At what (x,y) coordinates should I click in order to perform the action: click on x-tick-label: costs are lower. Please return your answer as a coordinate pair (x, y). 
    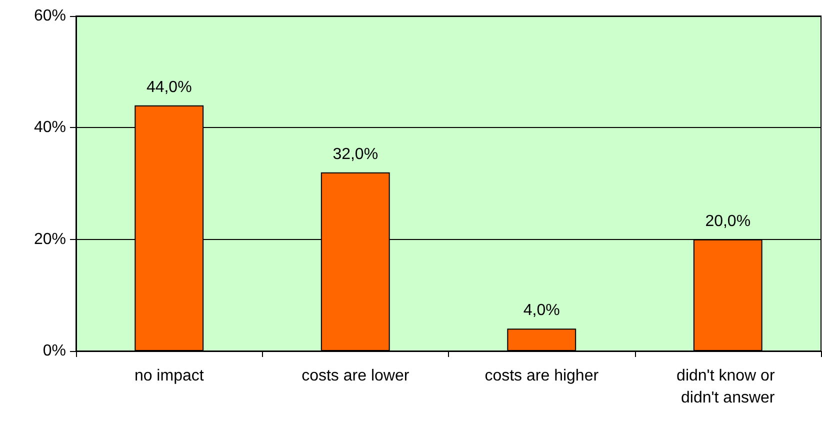
    Looking at the image, I should click on (356, 376).